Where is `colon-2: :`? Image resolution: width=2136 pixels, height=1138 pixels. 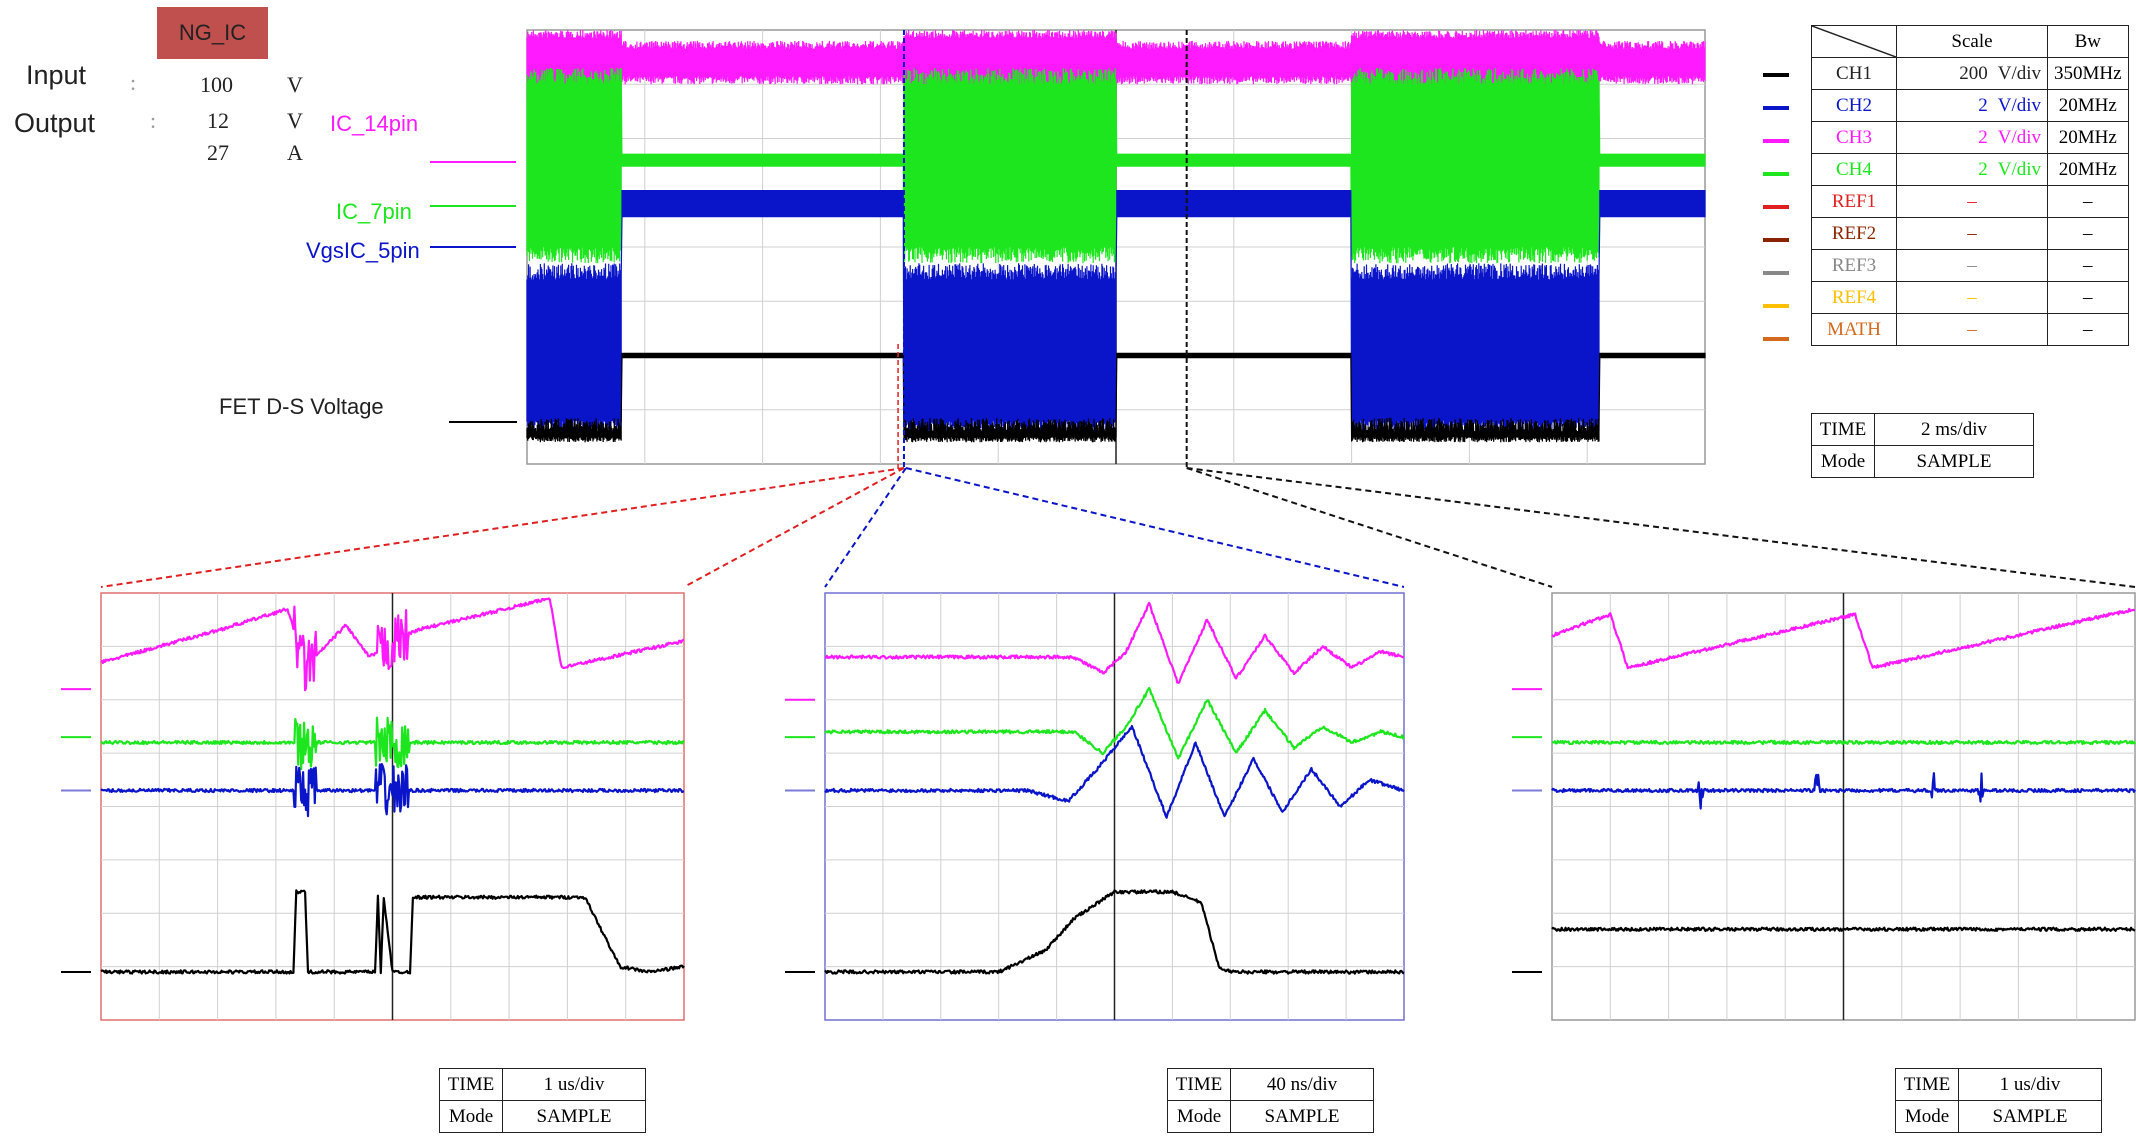
colon-2: : is located at coordinates (153, 120).